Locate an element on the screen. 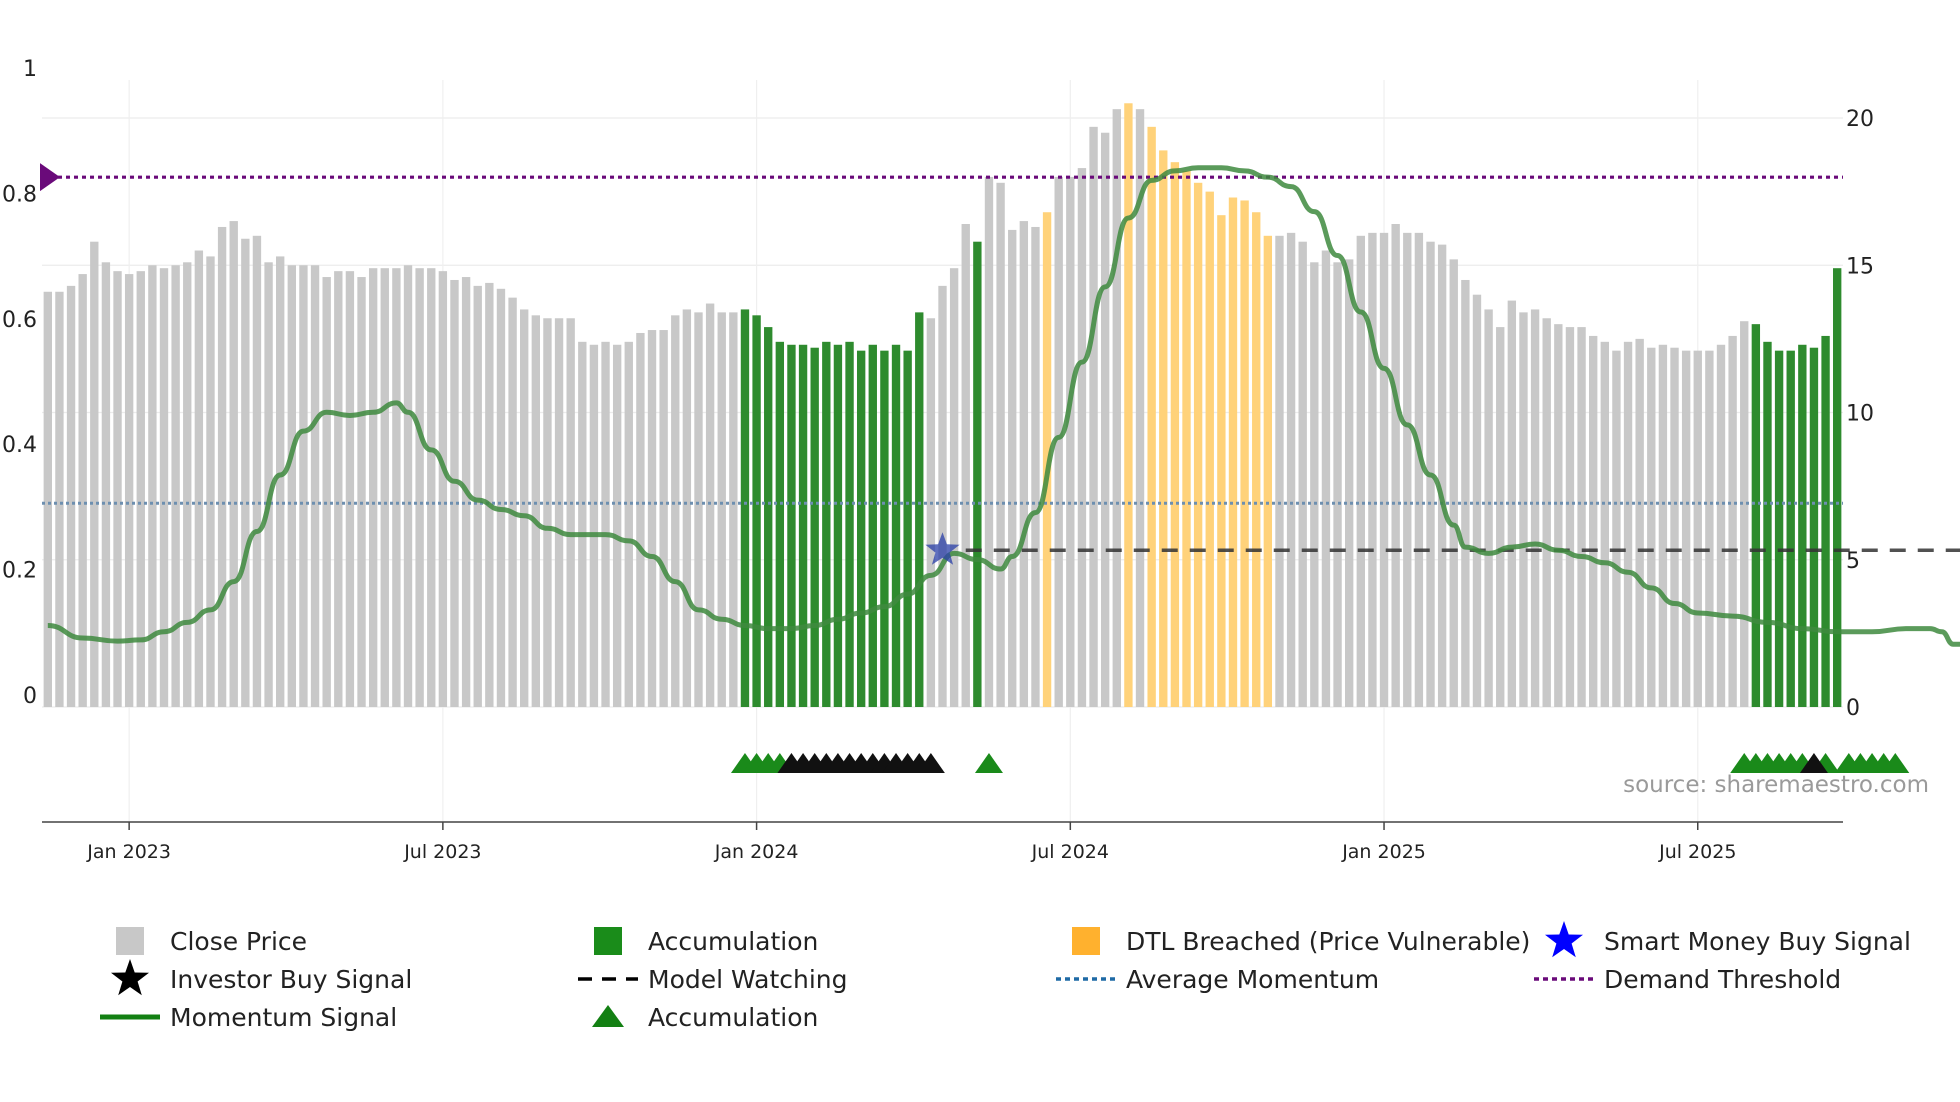  x-tick-label: Jul 2023 is located at coordinates (442, 852).